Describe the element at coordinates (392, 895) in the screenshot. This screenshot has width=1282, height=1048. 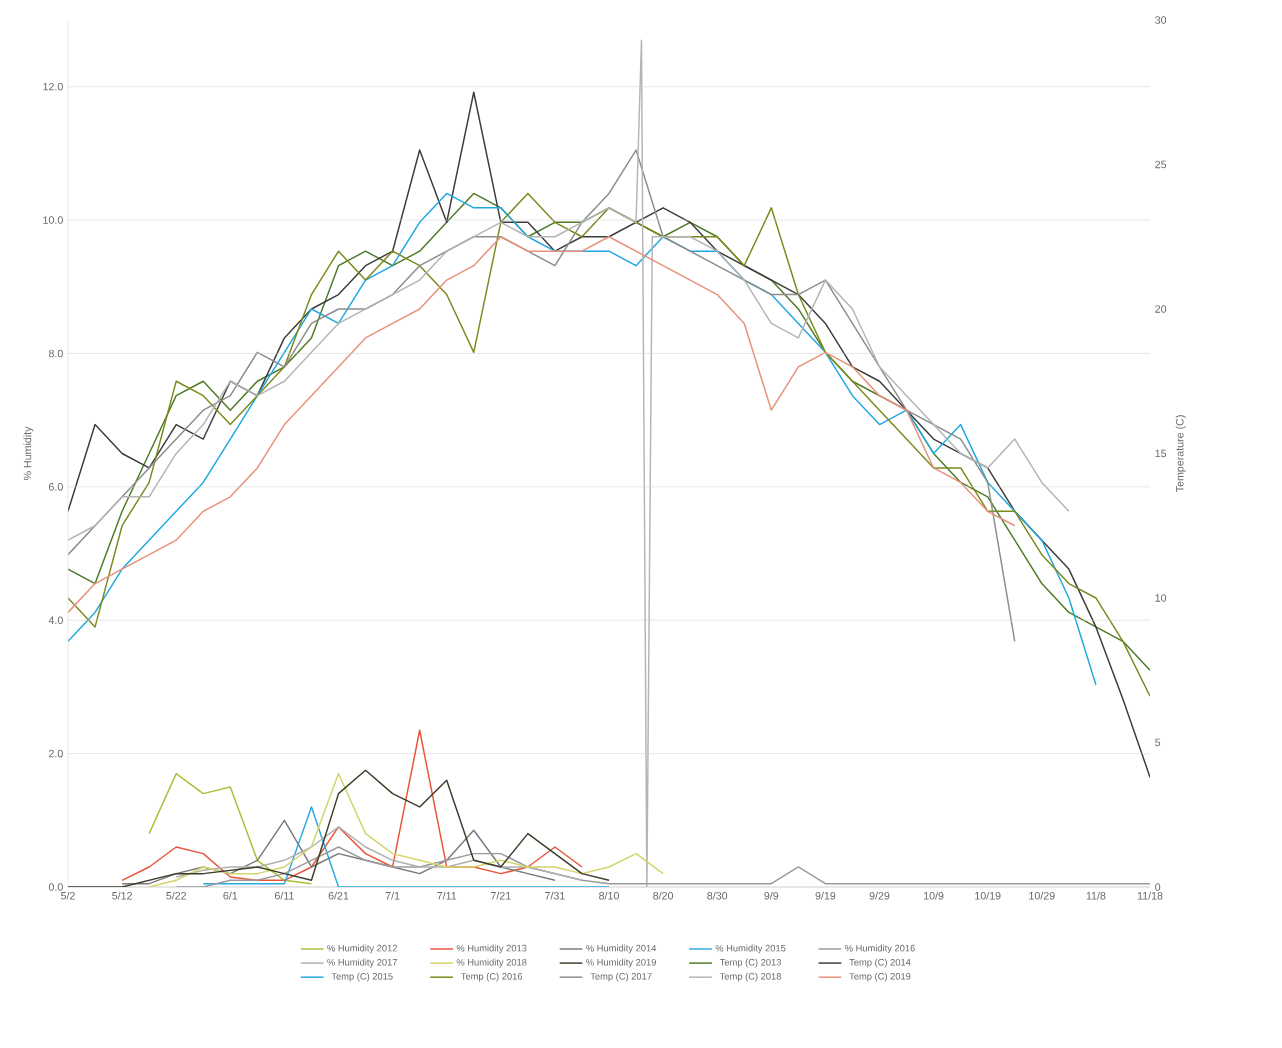
I see `x-tick-label: 7/1` at that location.